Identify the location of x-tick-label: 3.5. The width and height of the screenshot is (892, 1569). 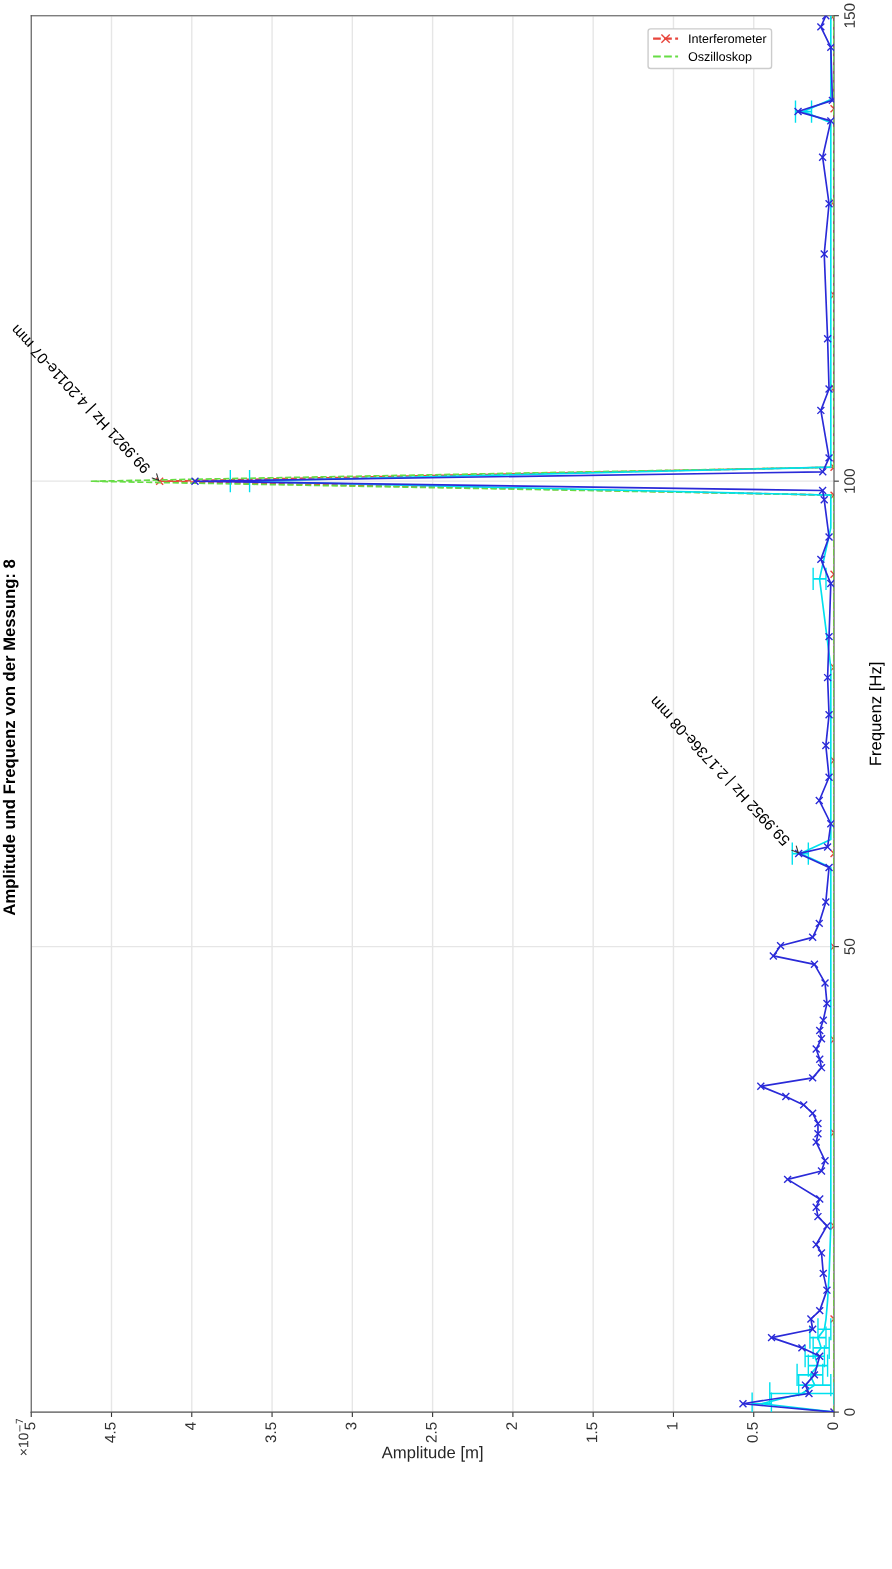
(271, 1432).